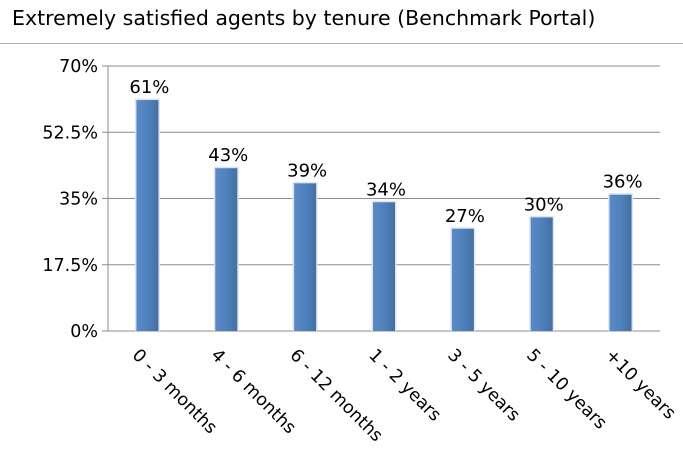  Describe the element at coordinates (465, 216) in the screenshot. I see `data-label: 27%` at that location.